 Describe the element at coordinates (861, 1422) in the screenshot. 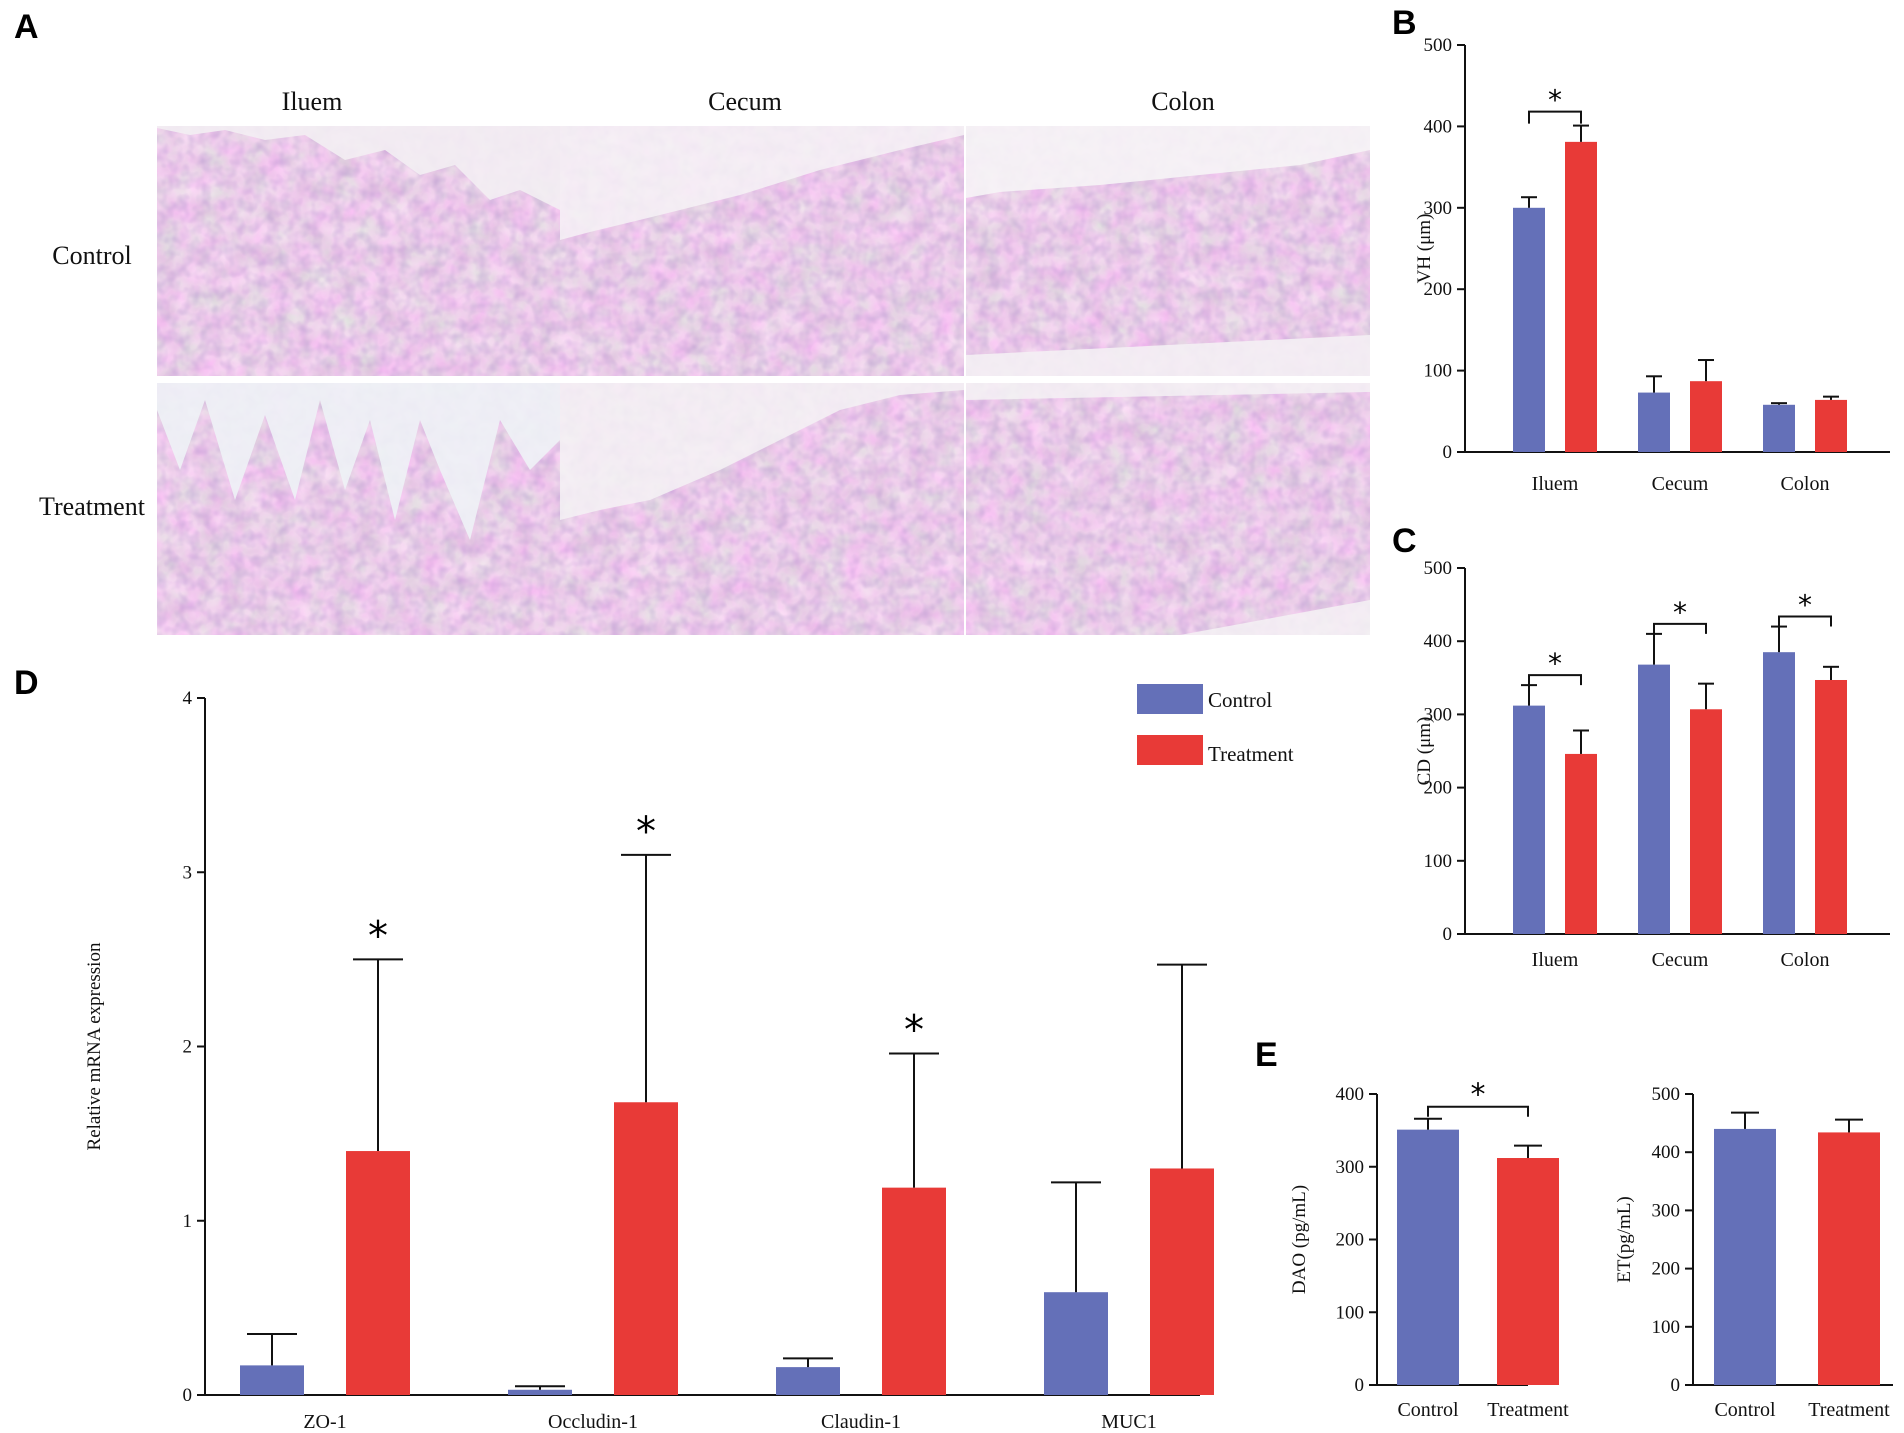

I see `x-category-label: Claudin-1` at that location.